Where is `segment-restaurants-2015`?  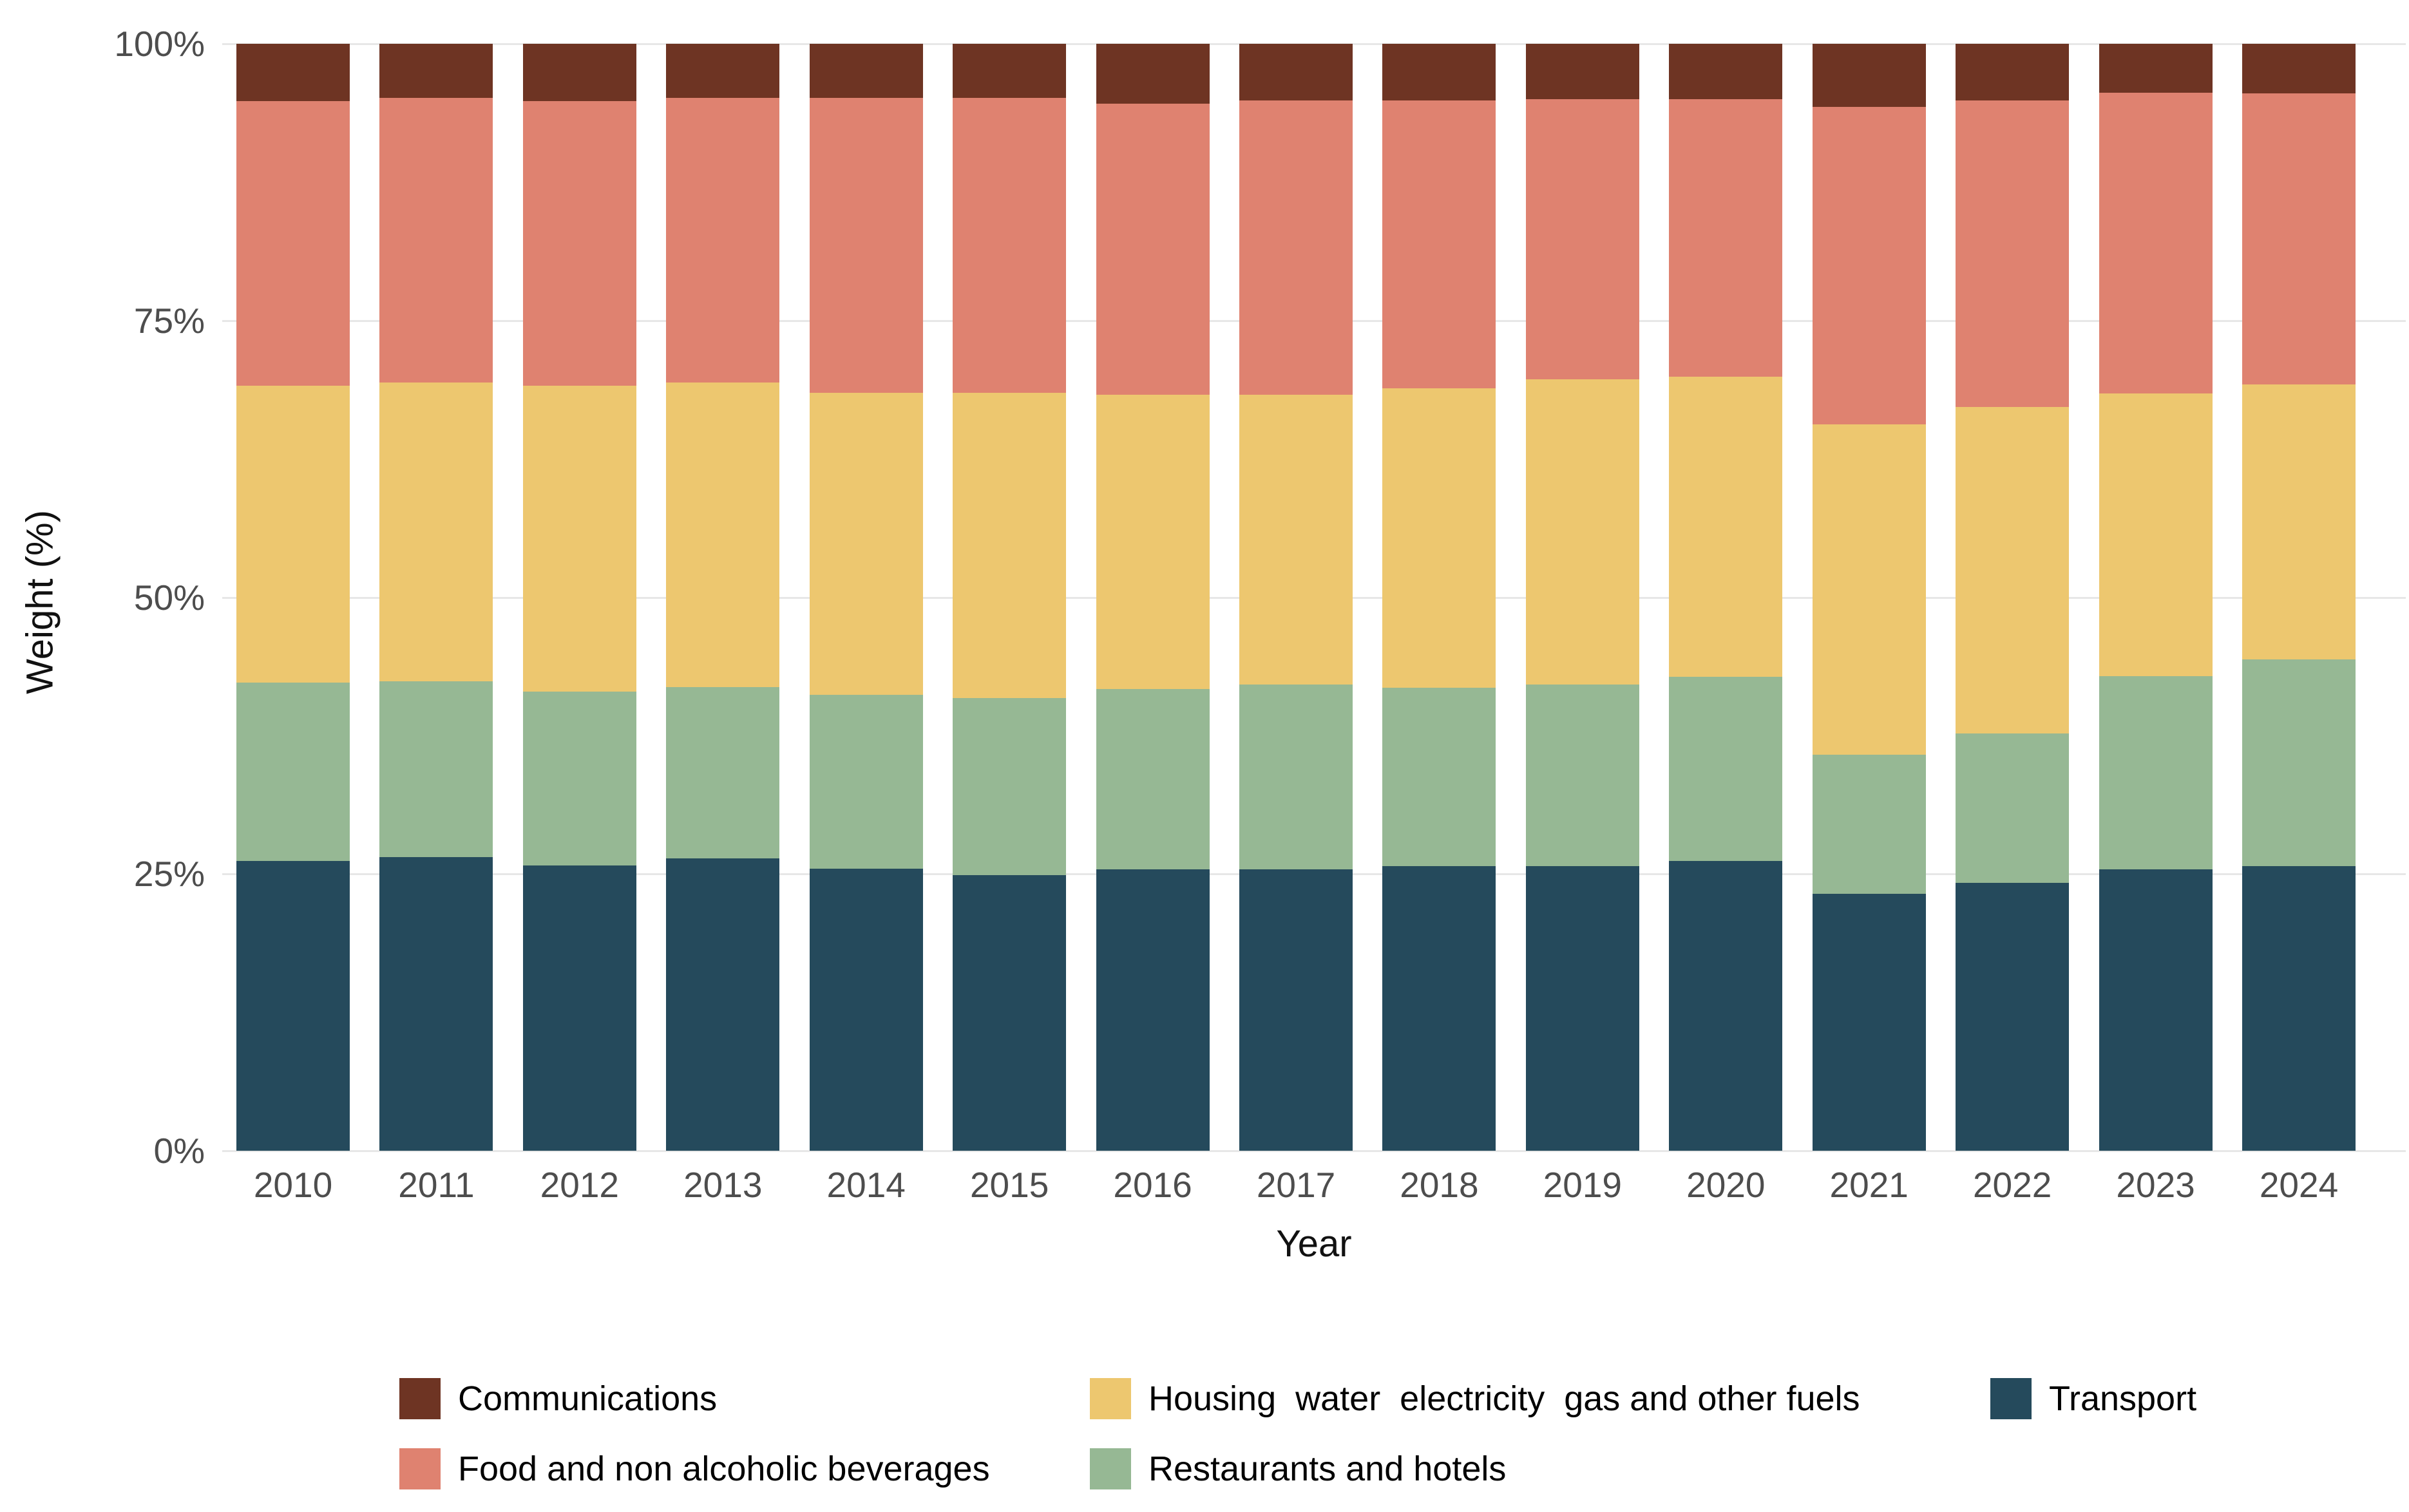
segment-restaurants-2015 is located at coordinates (1010, 786).